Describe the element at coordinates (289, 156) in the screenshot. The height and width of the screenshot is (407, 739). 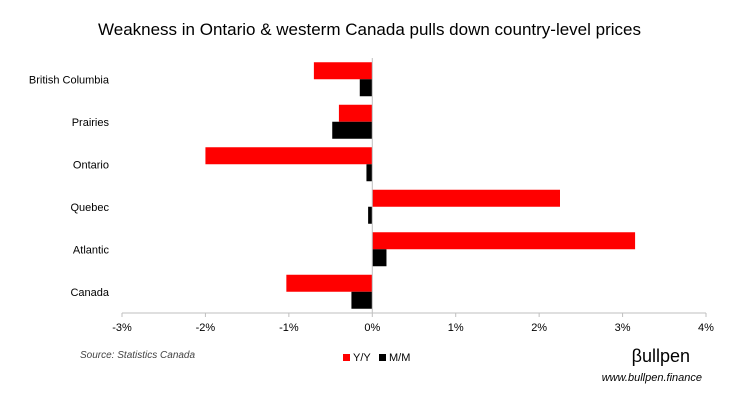
I see `bar-yy-ontario` at that location.